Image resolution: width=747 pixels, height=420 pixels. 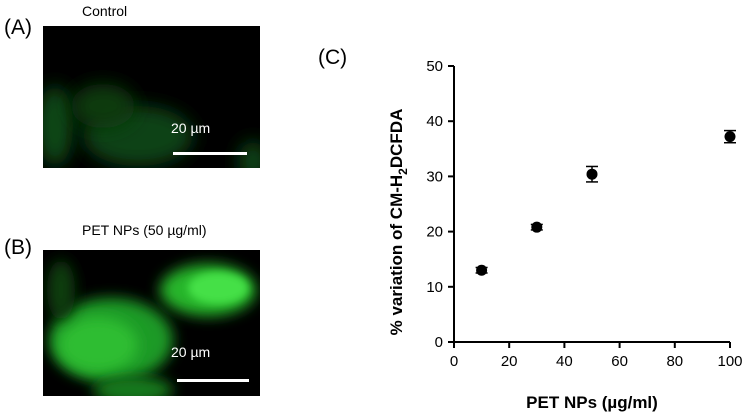 I want to click on y-axis-title: % variation of CM-H2DCFDA, so click(x=398, y=222).